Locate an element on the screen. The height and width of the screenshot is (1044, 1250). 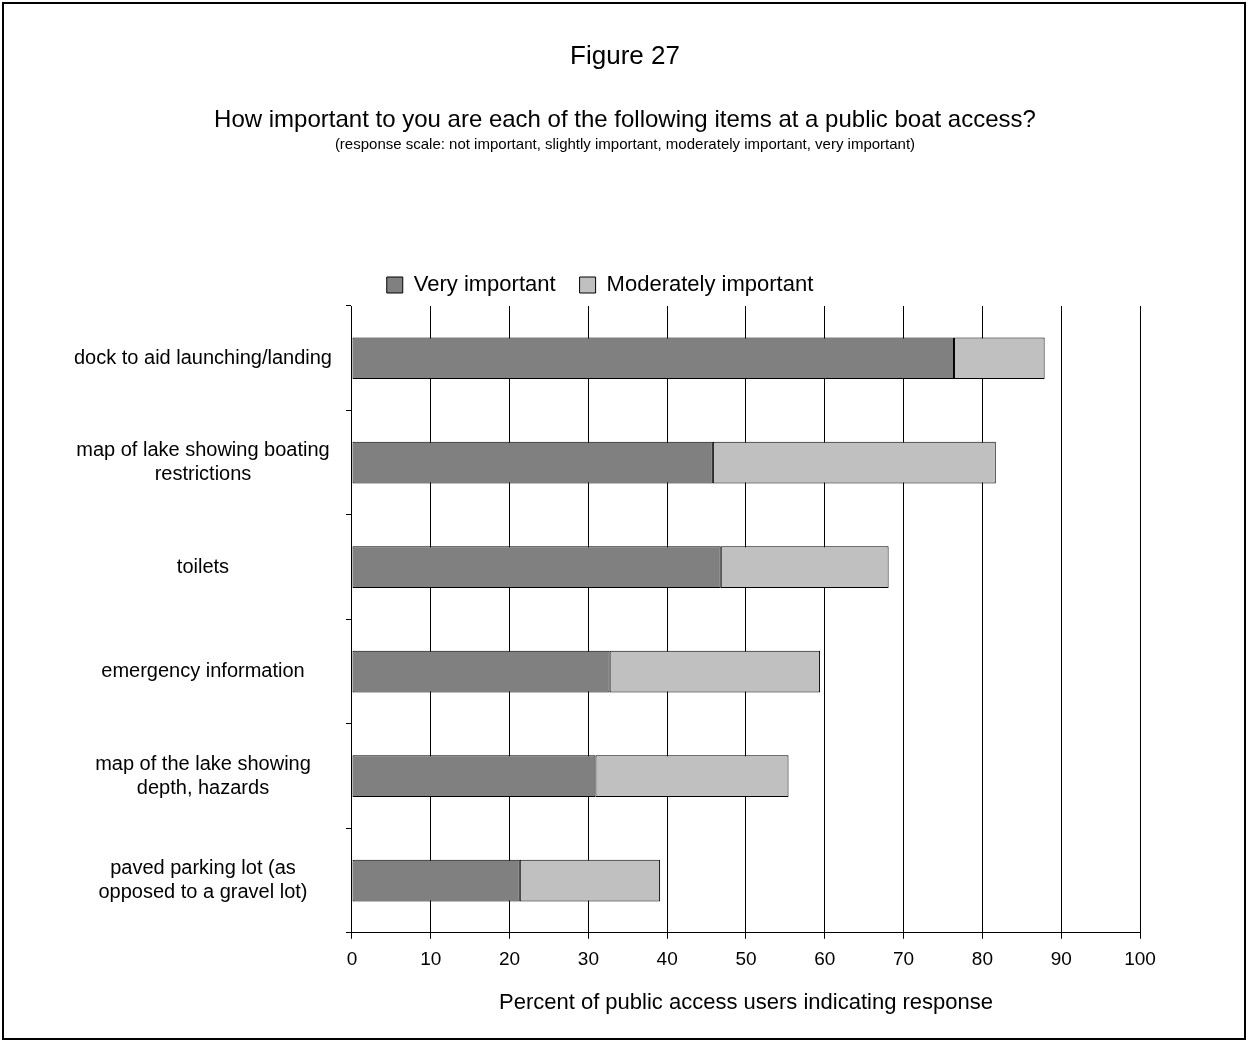
x-axis-title: Percent of public access users indicating response is located at coordinates (746, 1001).